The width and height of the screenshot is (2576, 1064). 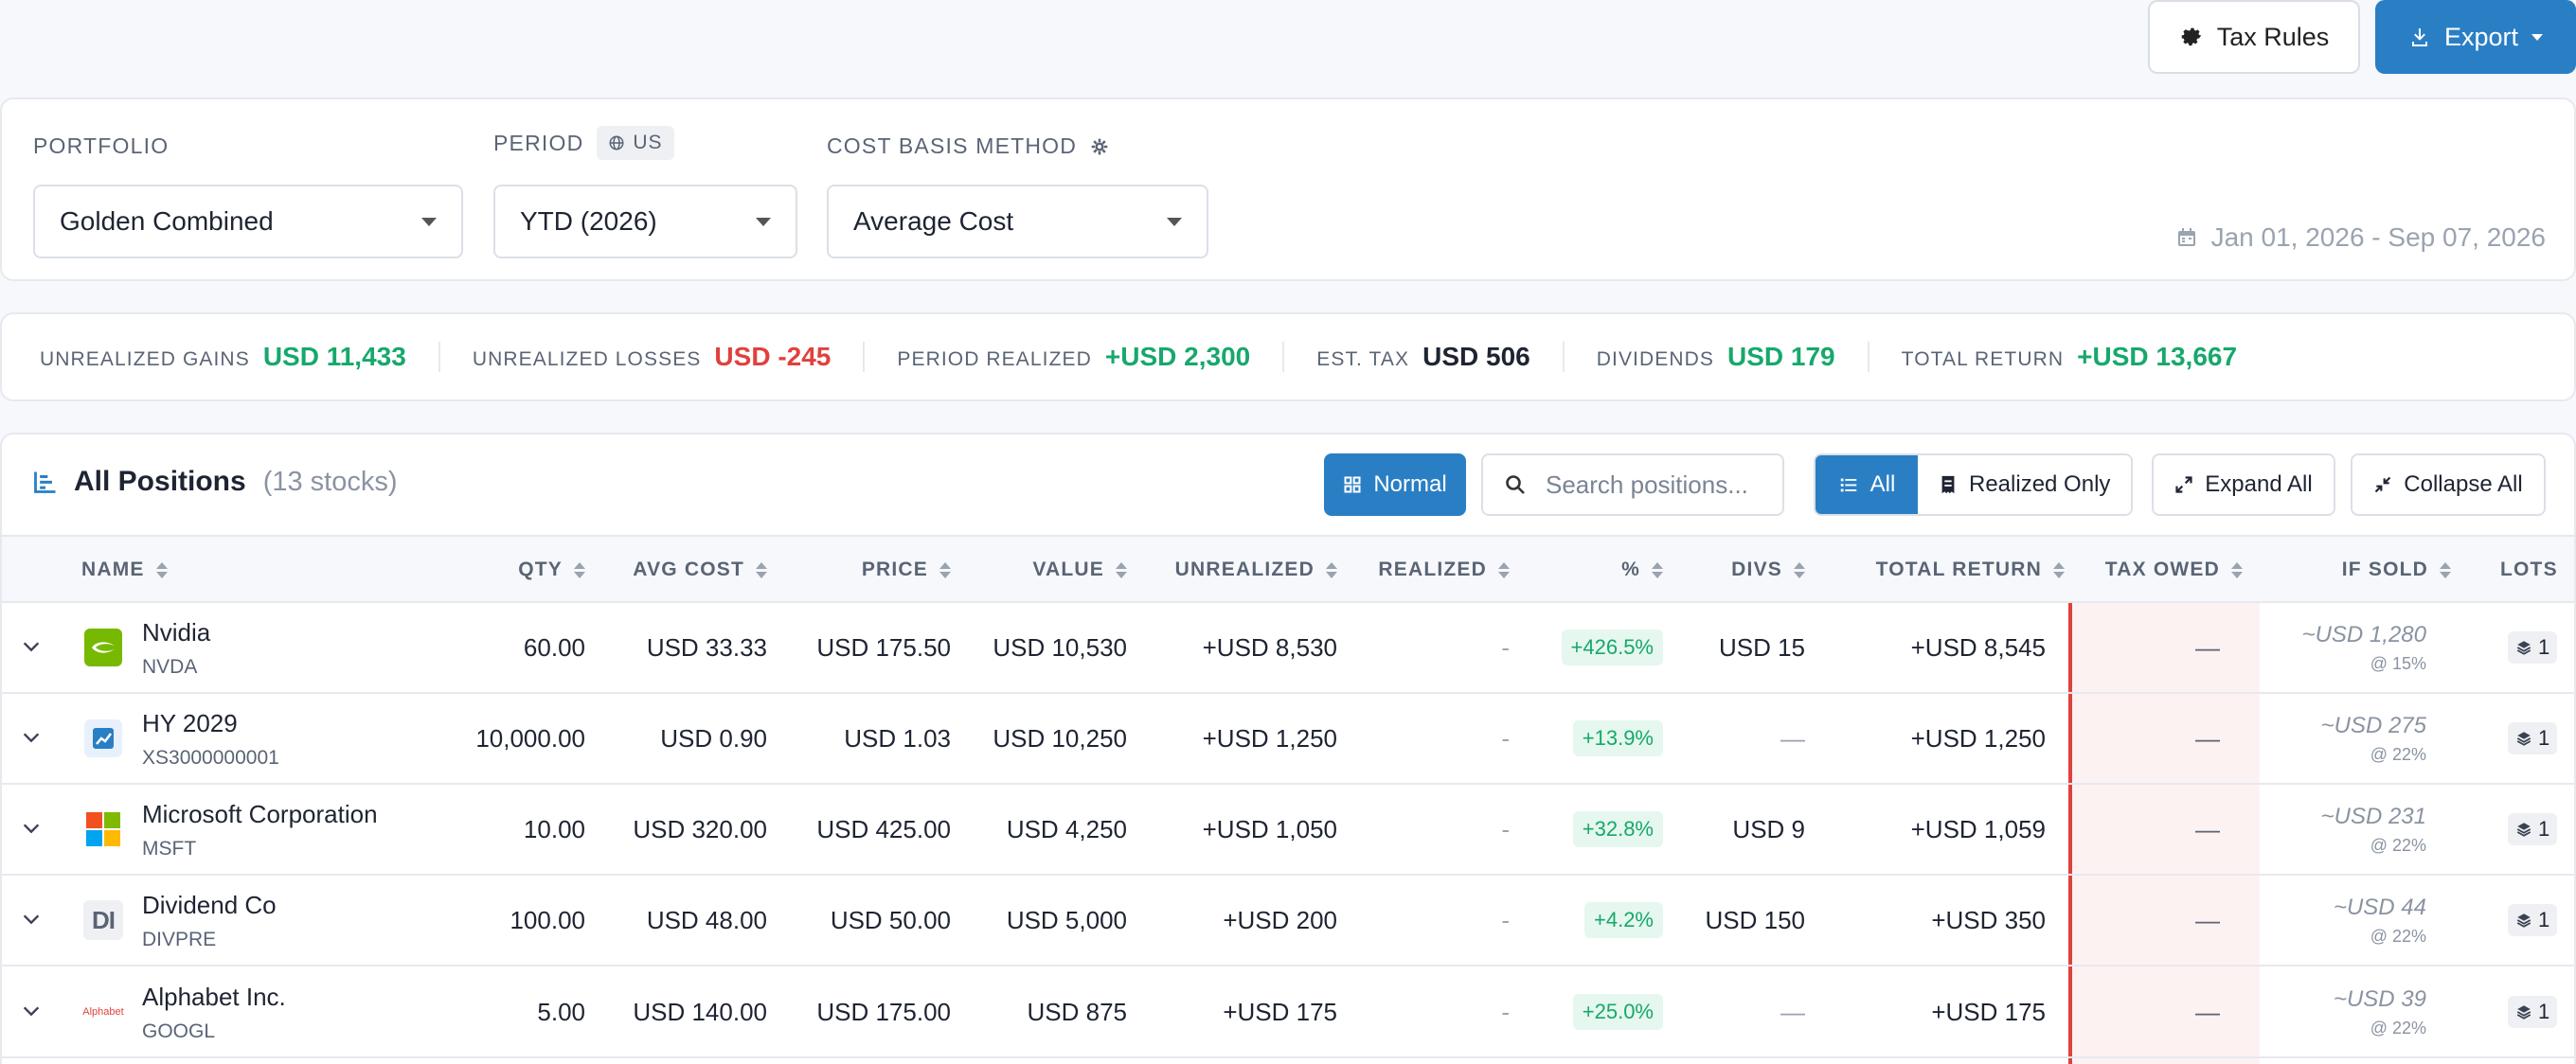 What do you see at coordinates (1060, 738) in the screenshot?
I see `cell-value: USD 10,250` at bounding box center [1060, 738].